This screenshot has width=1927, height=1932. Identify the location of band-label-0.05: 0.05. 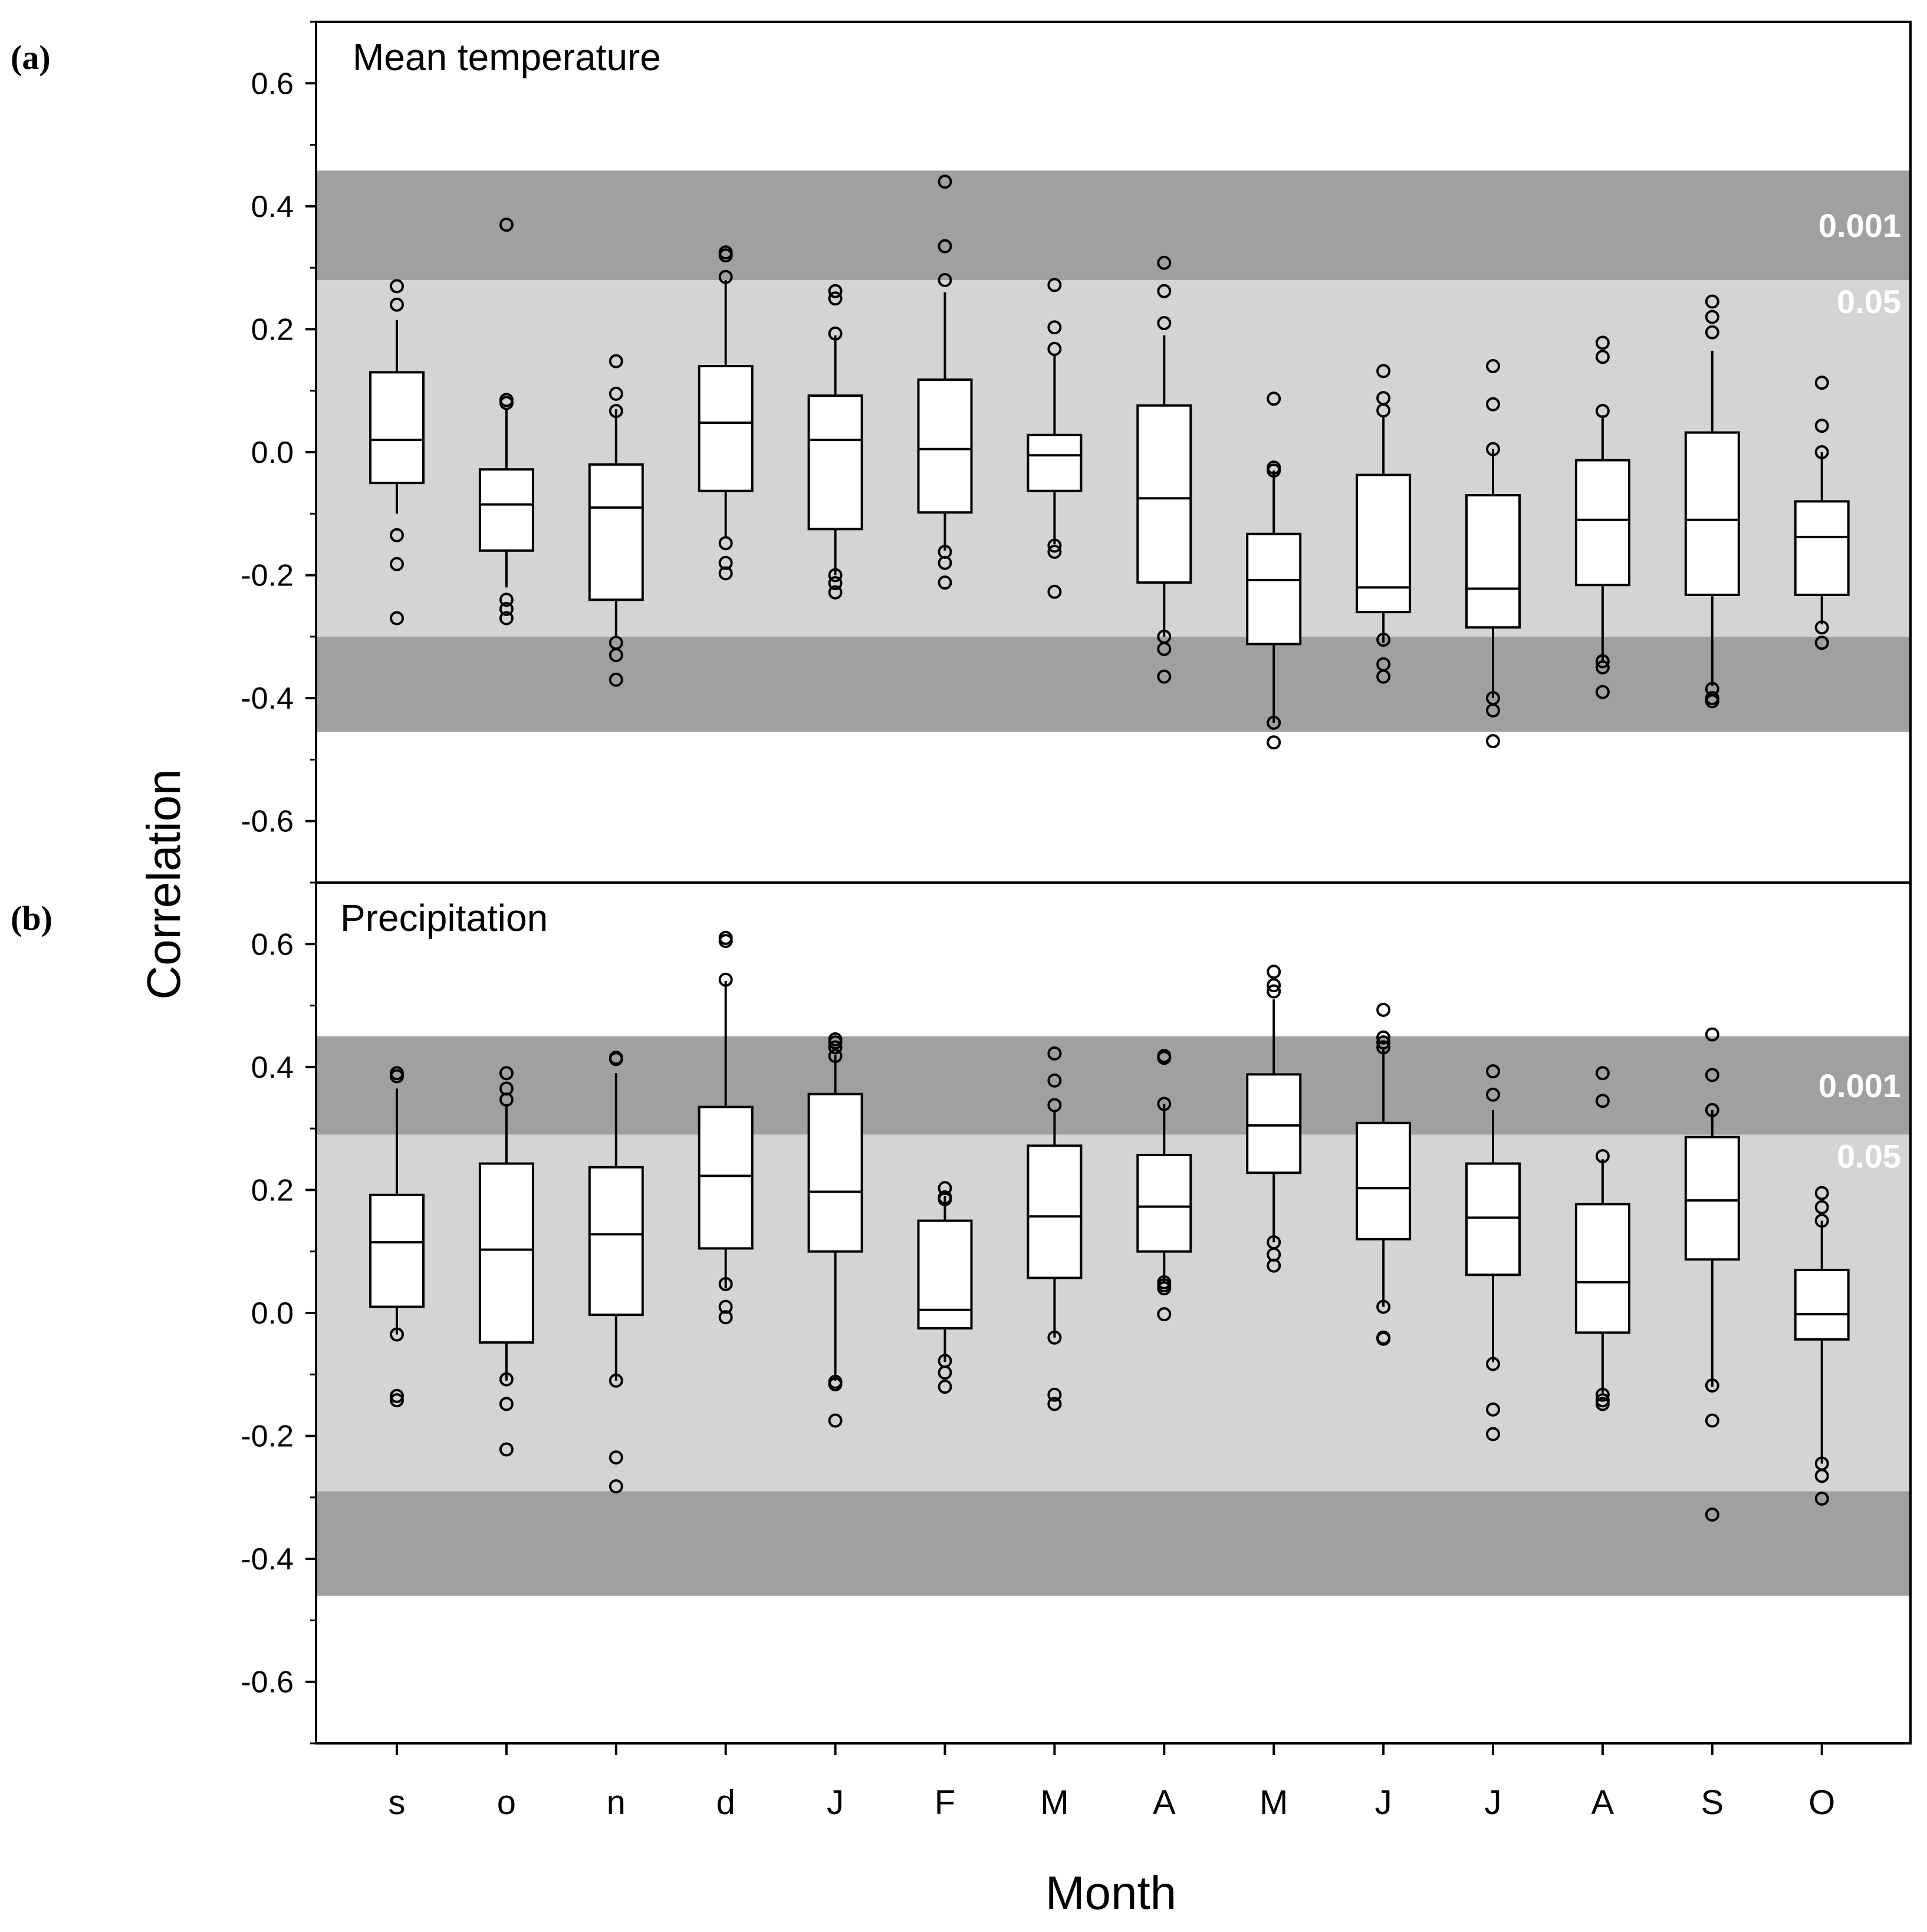
(1869, 1157).